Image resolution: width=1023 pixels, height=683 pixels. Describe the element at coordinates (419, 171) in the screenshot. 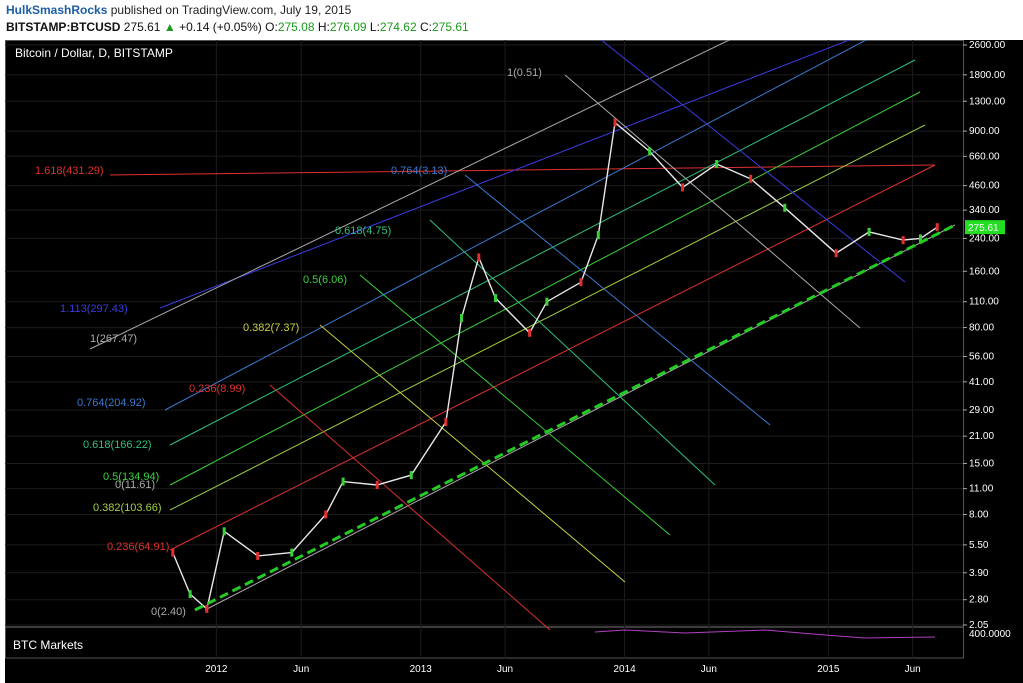

I see `fib-perp-label: 0.764(3.13)` at that location.